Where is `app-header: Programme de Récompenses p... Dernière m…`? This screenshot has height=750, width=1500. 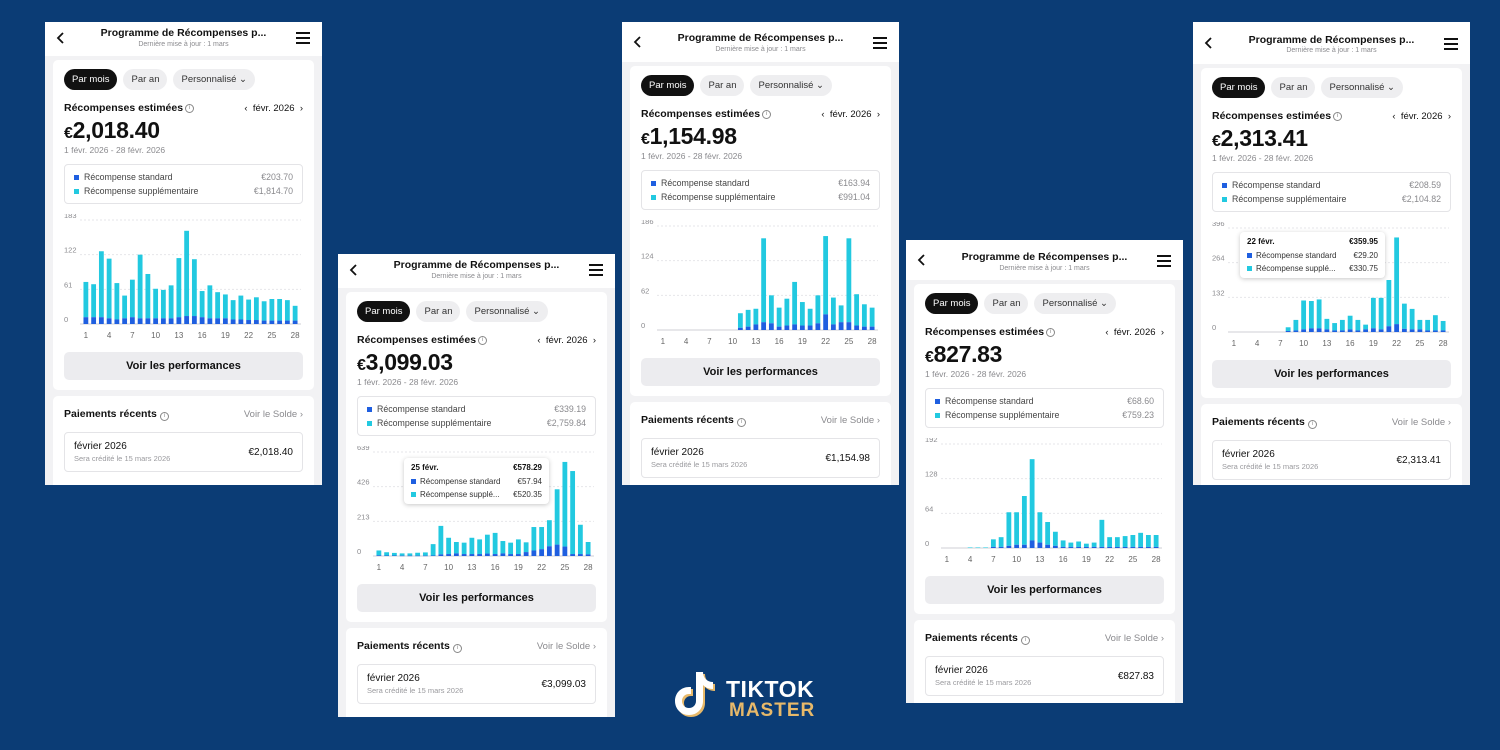
app-header: Programme de Récompenses p... Dernière m… is located at coordinates (1331, 43).